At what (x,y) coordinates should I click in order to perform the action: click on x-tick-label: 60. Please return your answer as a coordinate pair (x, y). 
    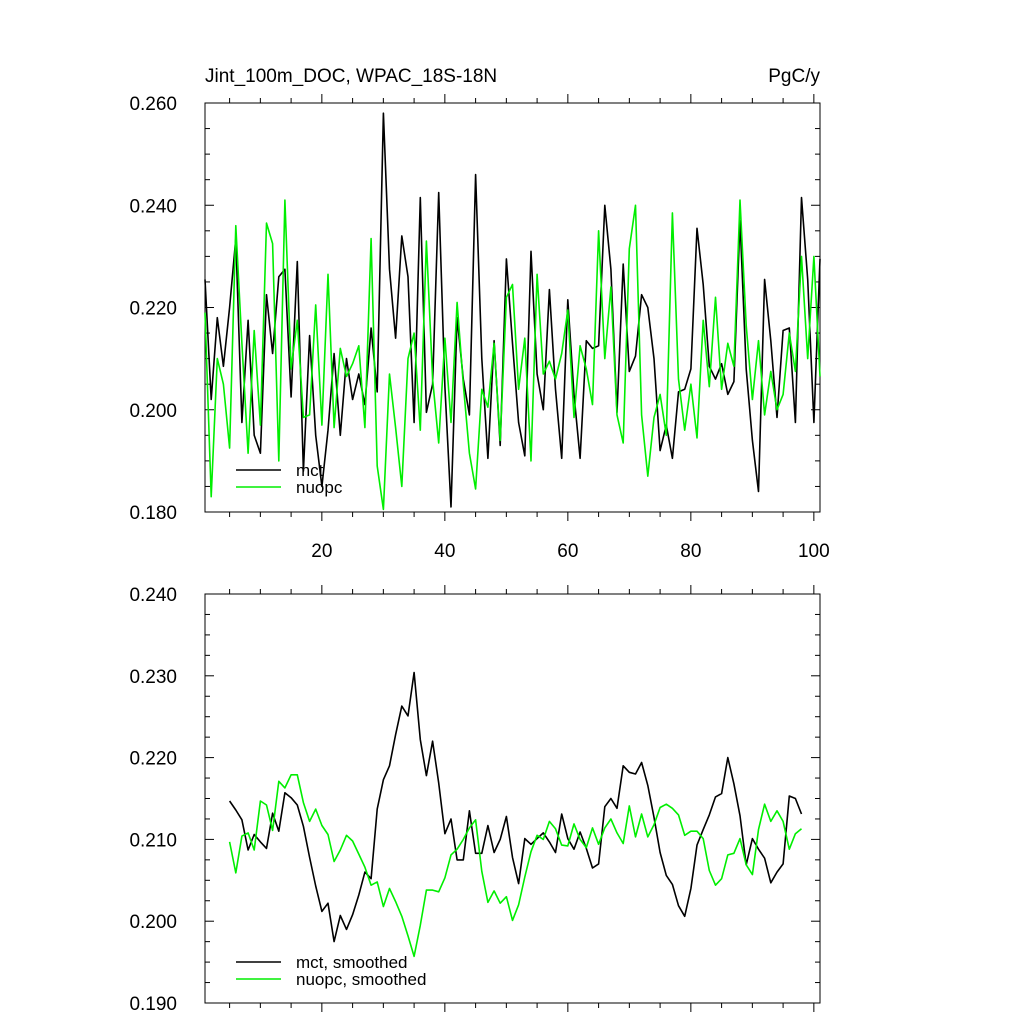
    Looking at the image, I should click on (567, 551).